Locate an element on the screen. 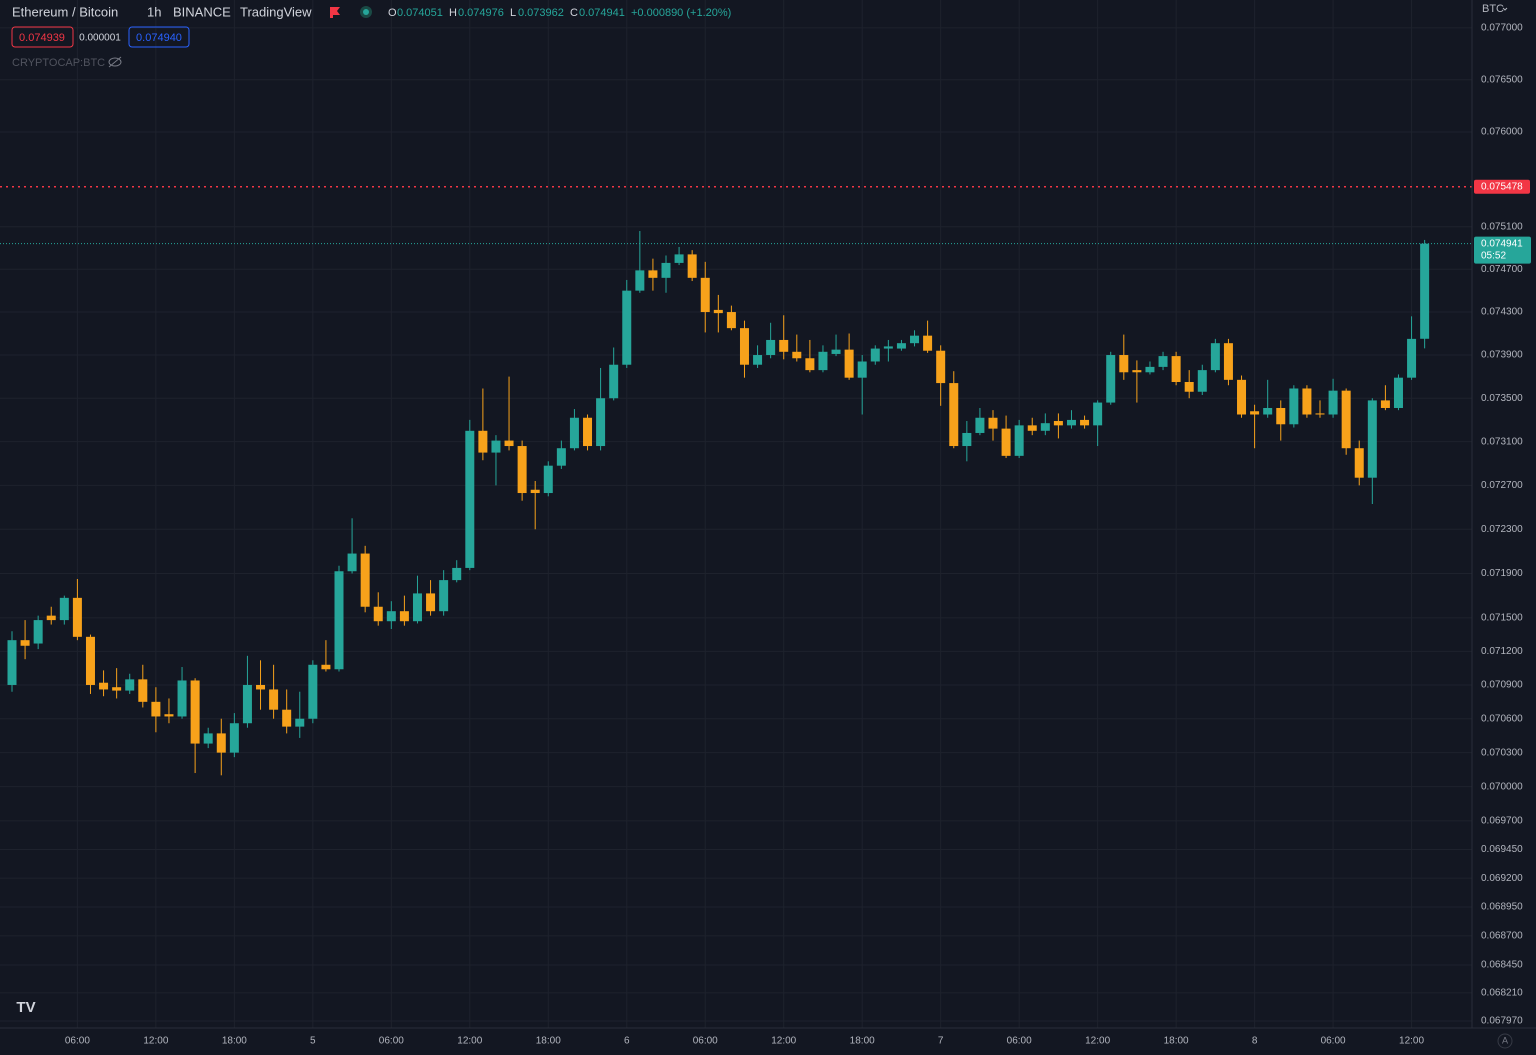  y-tick-label: 0.072300 is located at coordinates (1502, 529).